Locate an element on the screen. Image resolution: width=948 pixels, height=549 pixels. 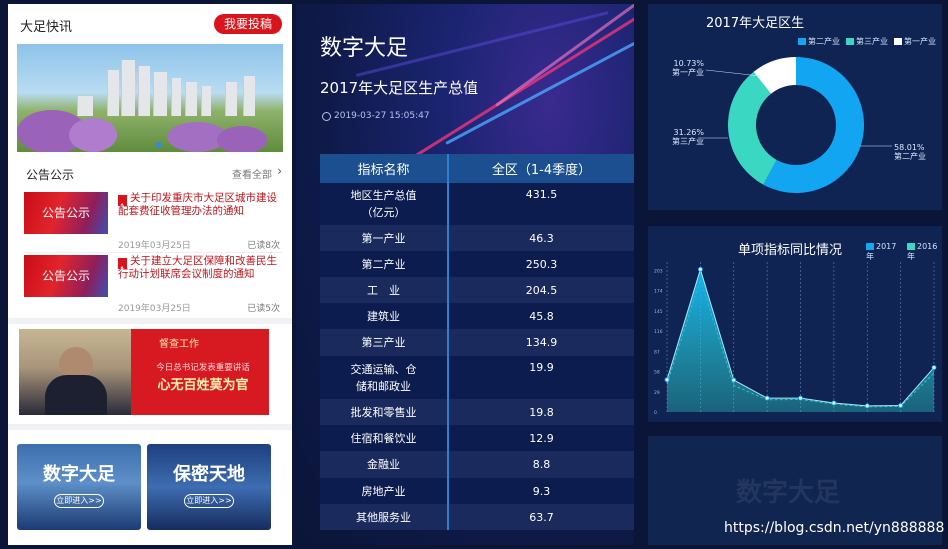
line-chart-panel: 单项指标同比情况 2017年 2016年 0 29 58 87 116 145 174 203 is located at coordinates (795, 324).